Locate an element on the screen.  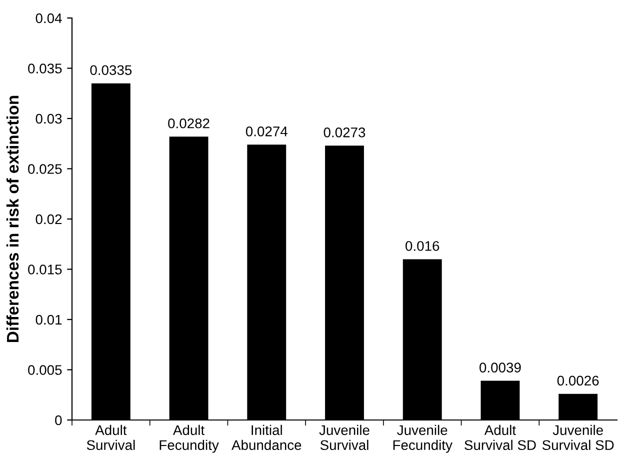
y-tick-label: 0.01 is located at coordinates (49, 319).